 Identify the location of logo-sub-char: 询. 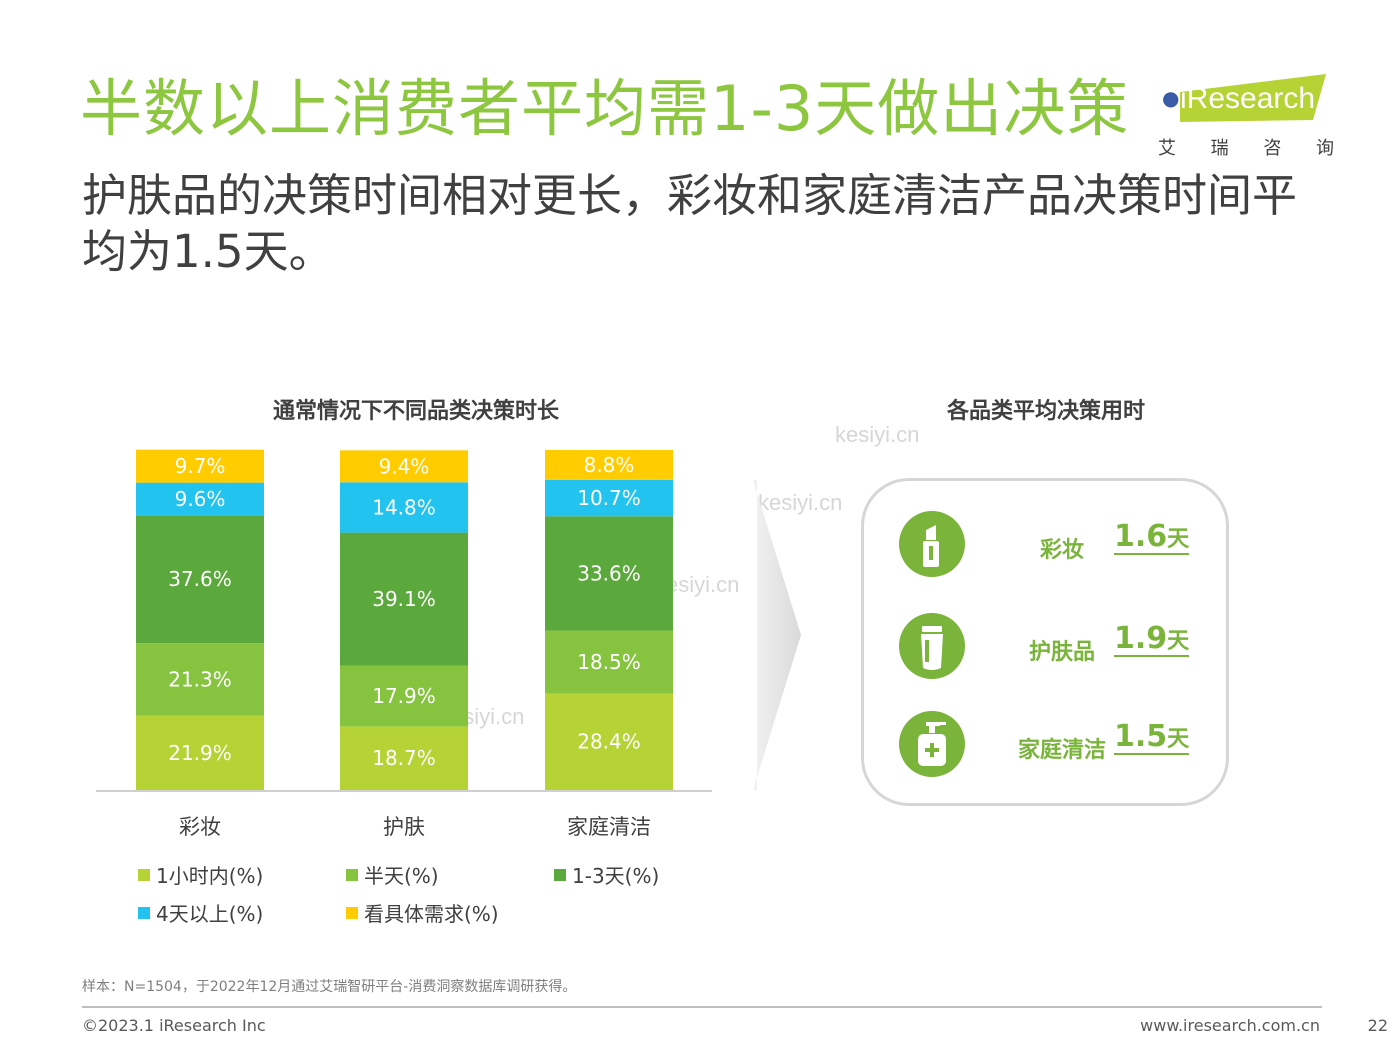
(1324, 148).